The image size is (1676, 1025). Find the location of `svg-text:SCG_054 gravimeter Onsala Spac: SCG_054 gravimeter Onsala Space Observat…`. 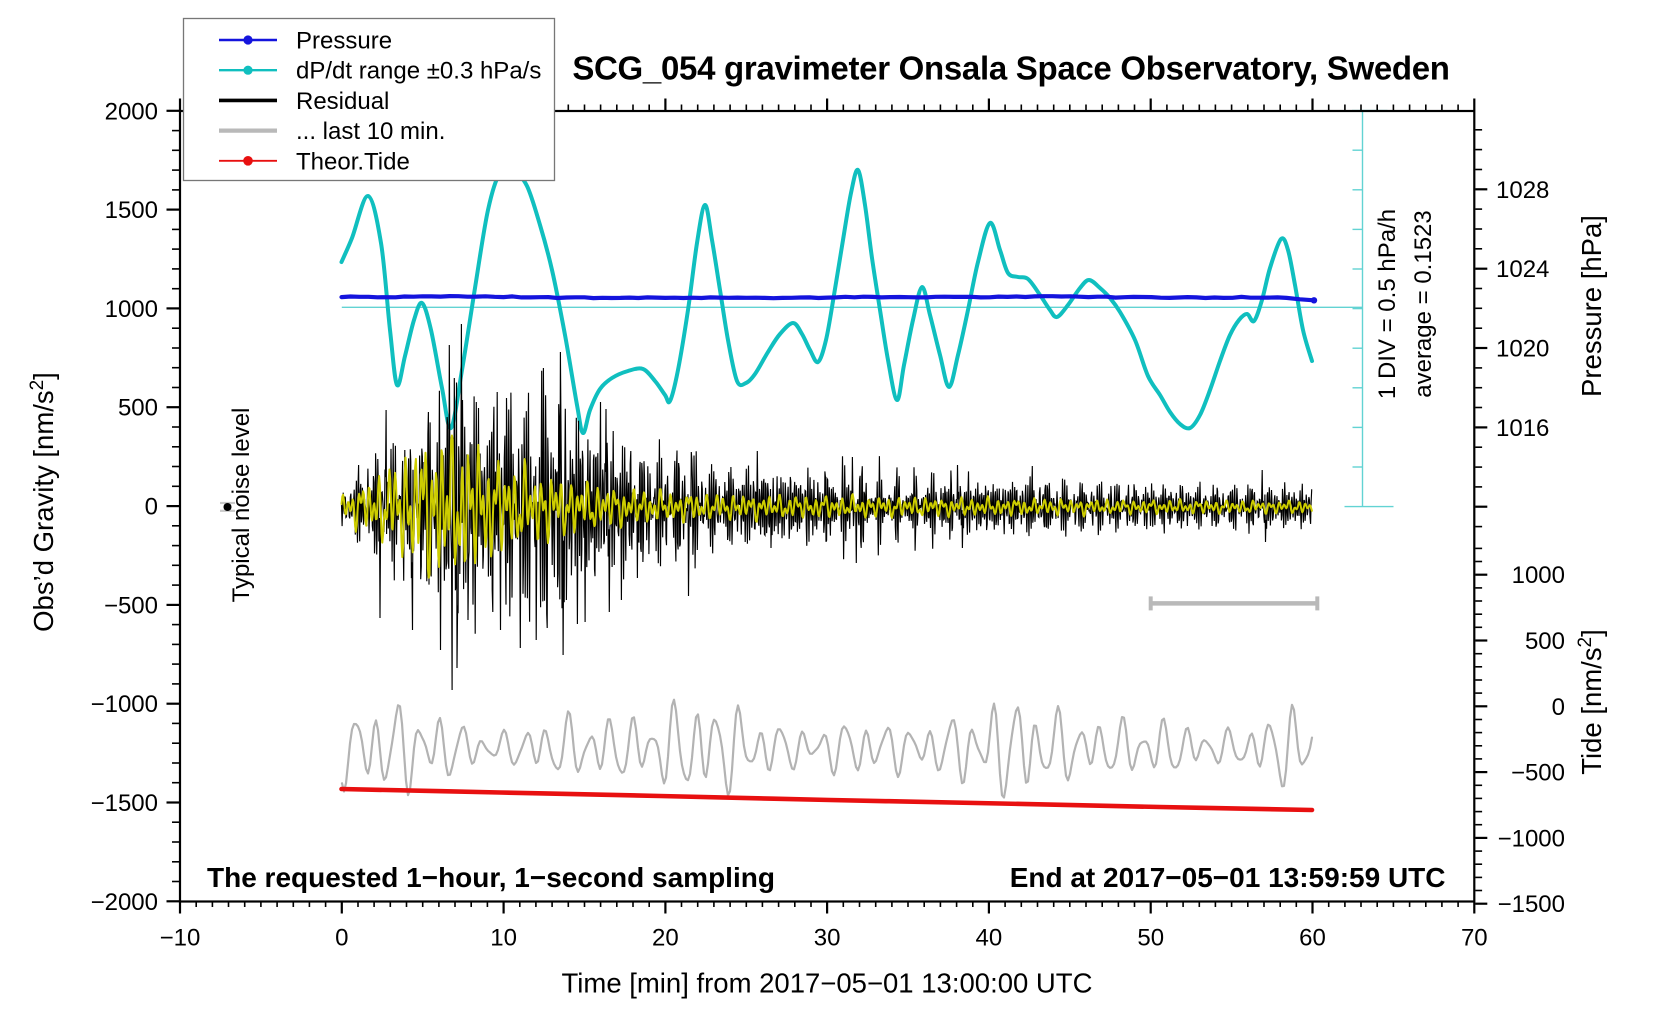

svg-text:SCG_054 gravimeter Onsala Spac: SCG_054 gravimeter Onsala Space Observat… is located at coordinates (1010, 68).